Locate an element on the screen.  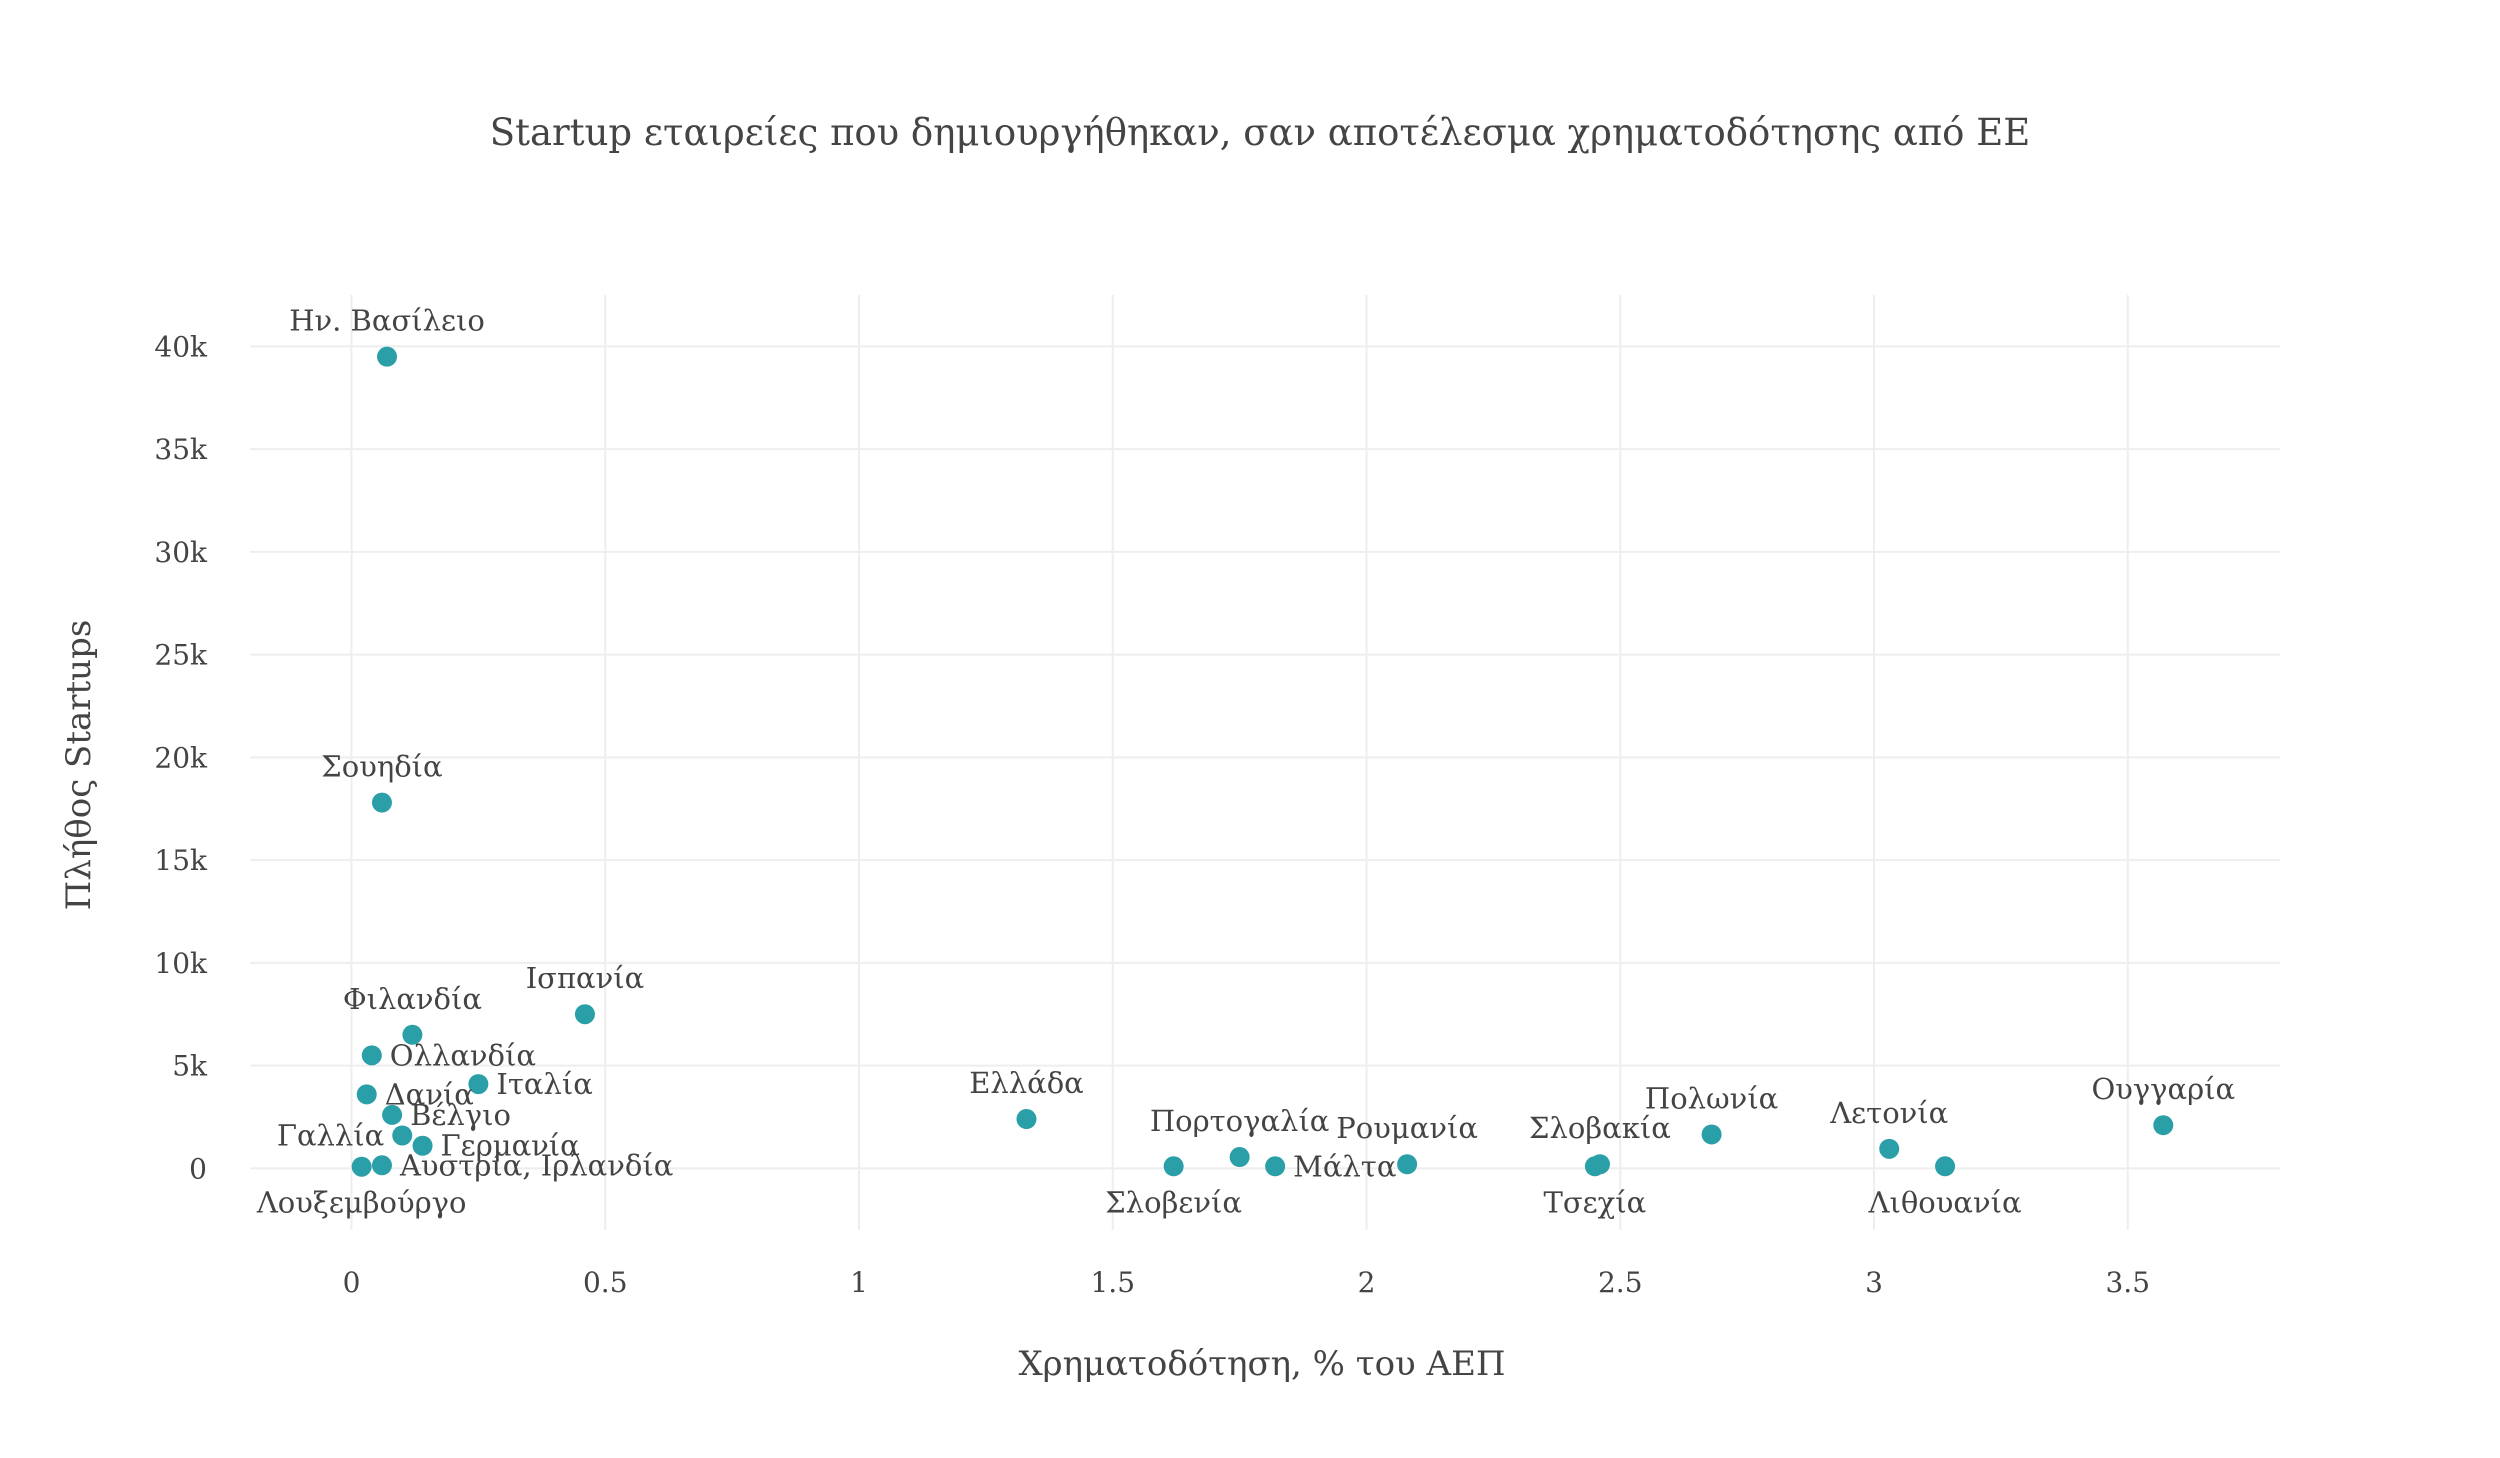
point-label: Τσεχία is located at coordinates (1595, 1202).